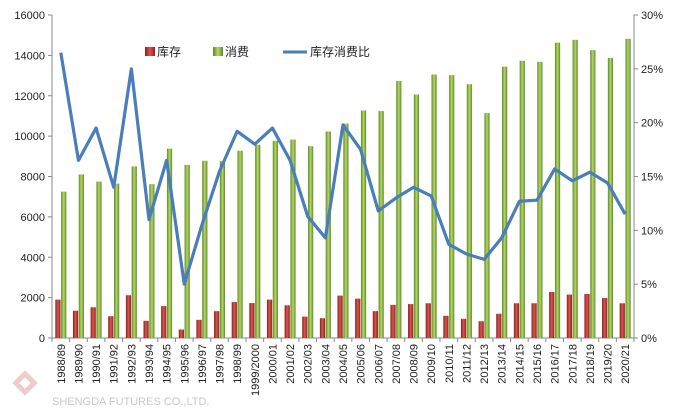 This screenshot has height=415, width=678. I want to click on legend-label: 库存消费比, so click(340, 51).